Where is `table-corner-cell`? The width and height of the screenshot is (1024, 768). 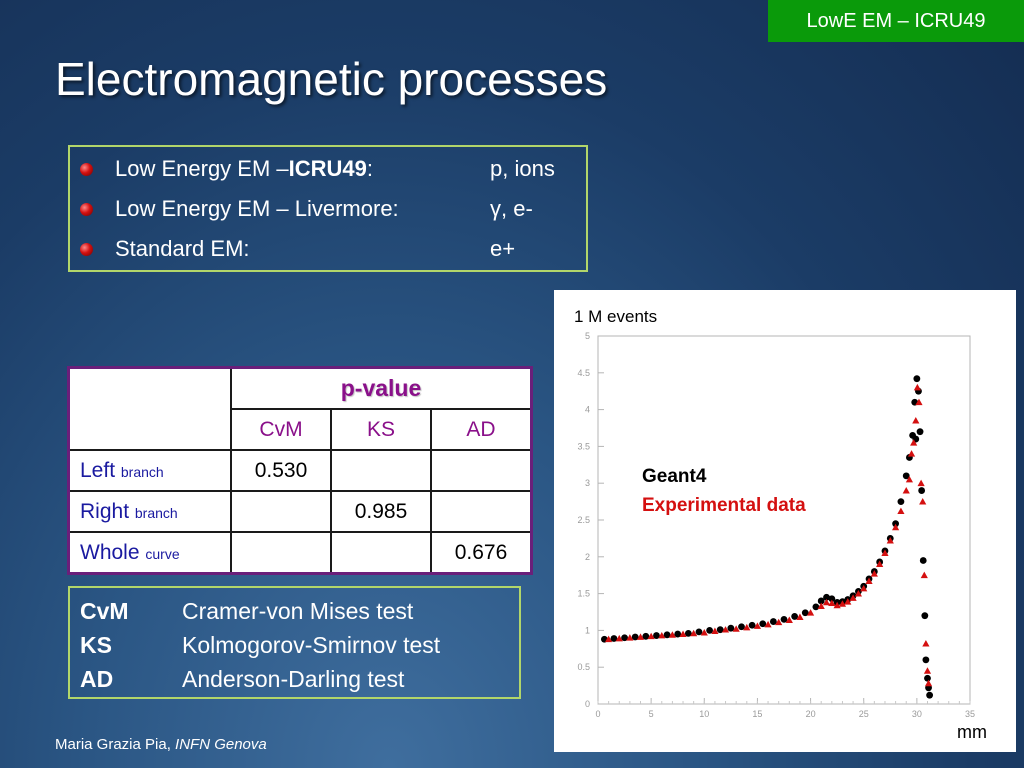 table-corner-cell is located at coordinates (149, 408).